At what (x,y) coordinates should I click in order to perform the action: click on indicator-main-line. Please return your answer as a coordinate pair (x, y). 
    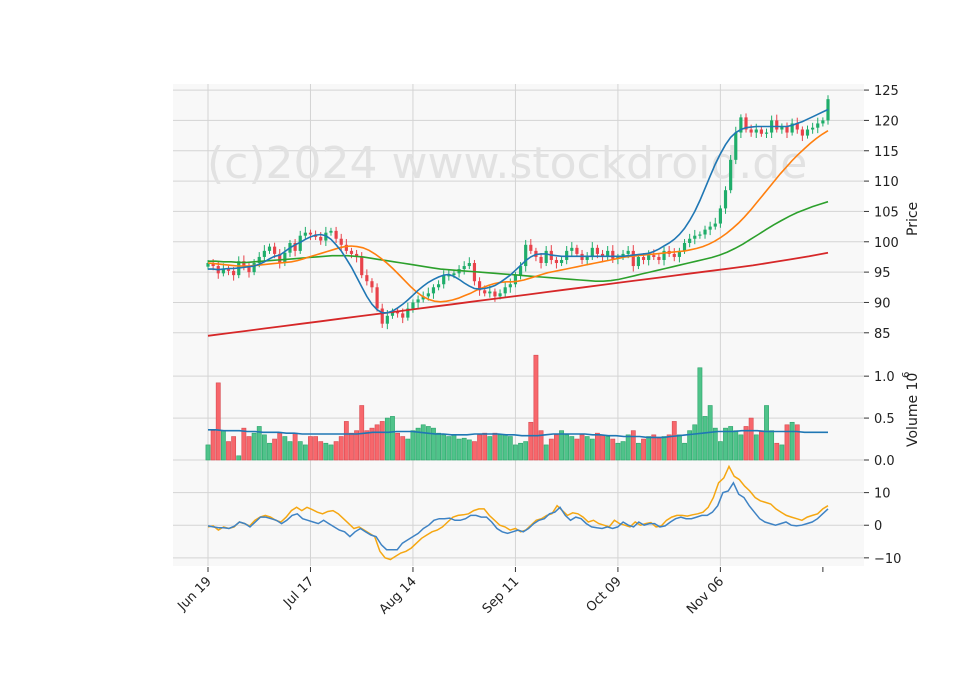
    Looking at the image, I should click on (518, 516).